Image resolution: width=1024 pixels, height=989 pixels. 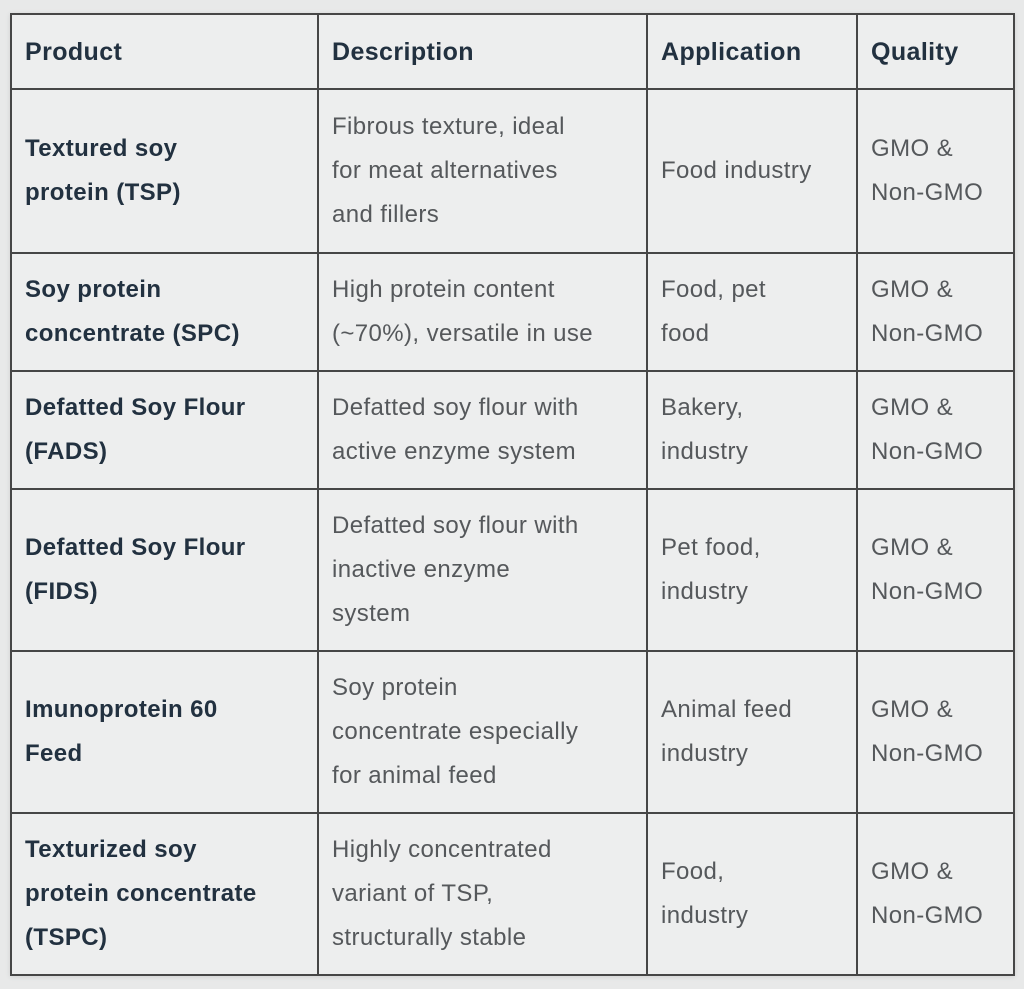 What do you see at coordinates (164, 570) in the screenshot?
I see `product-name: Defatted Soy Flour (FIDS)` at bounding box center [164, 570].